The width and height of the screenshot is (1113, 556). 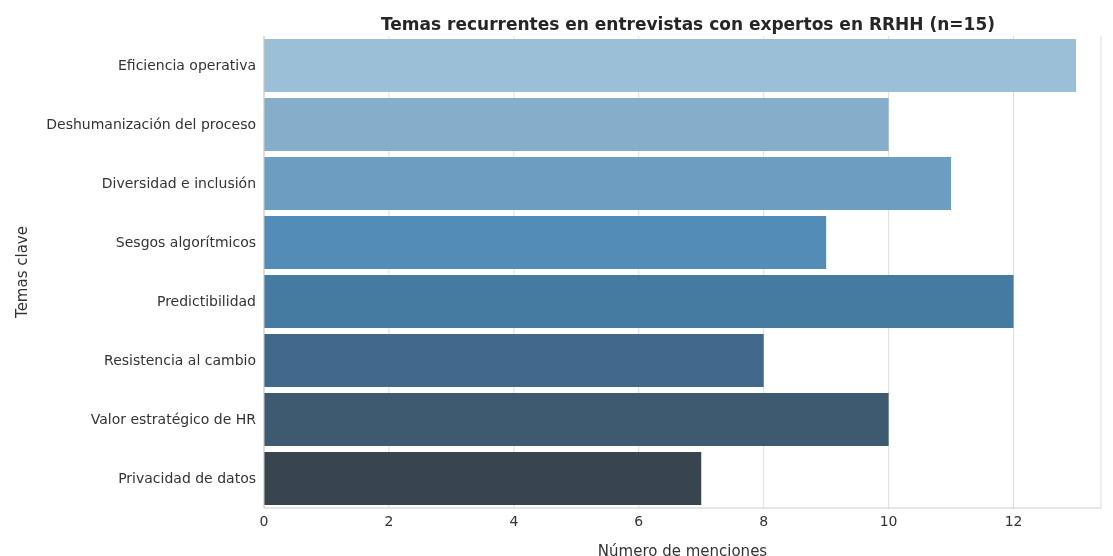 What do you see at coordinates (22, 272) in the screenshot?
I see `y-axis-title: Temas clave` at bounding box center [22, 272].